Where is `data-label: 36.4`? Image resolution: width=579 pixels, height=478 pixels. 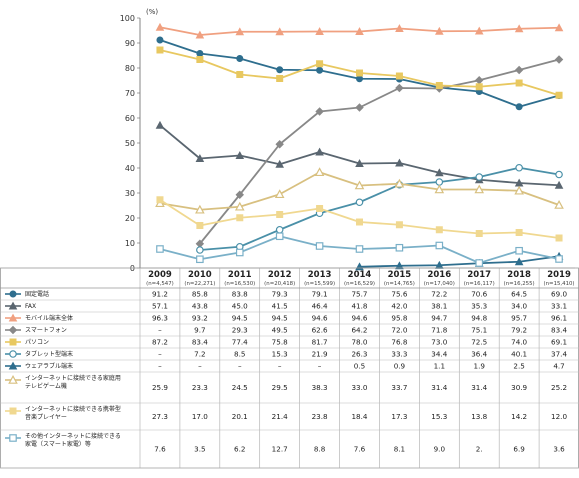 data-label: 36.4 is located at coordinates (479, 354).